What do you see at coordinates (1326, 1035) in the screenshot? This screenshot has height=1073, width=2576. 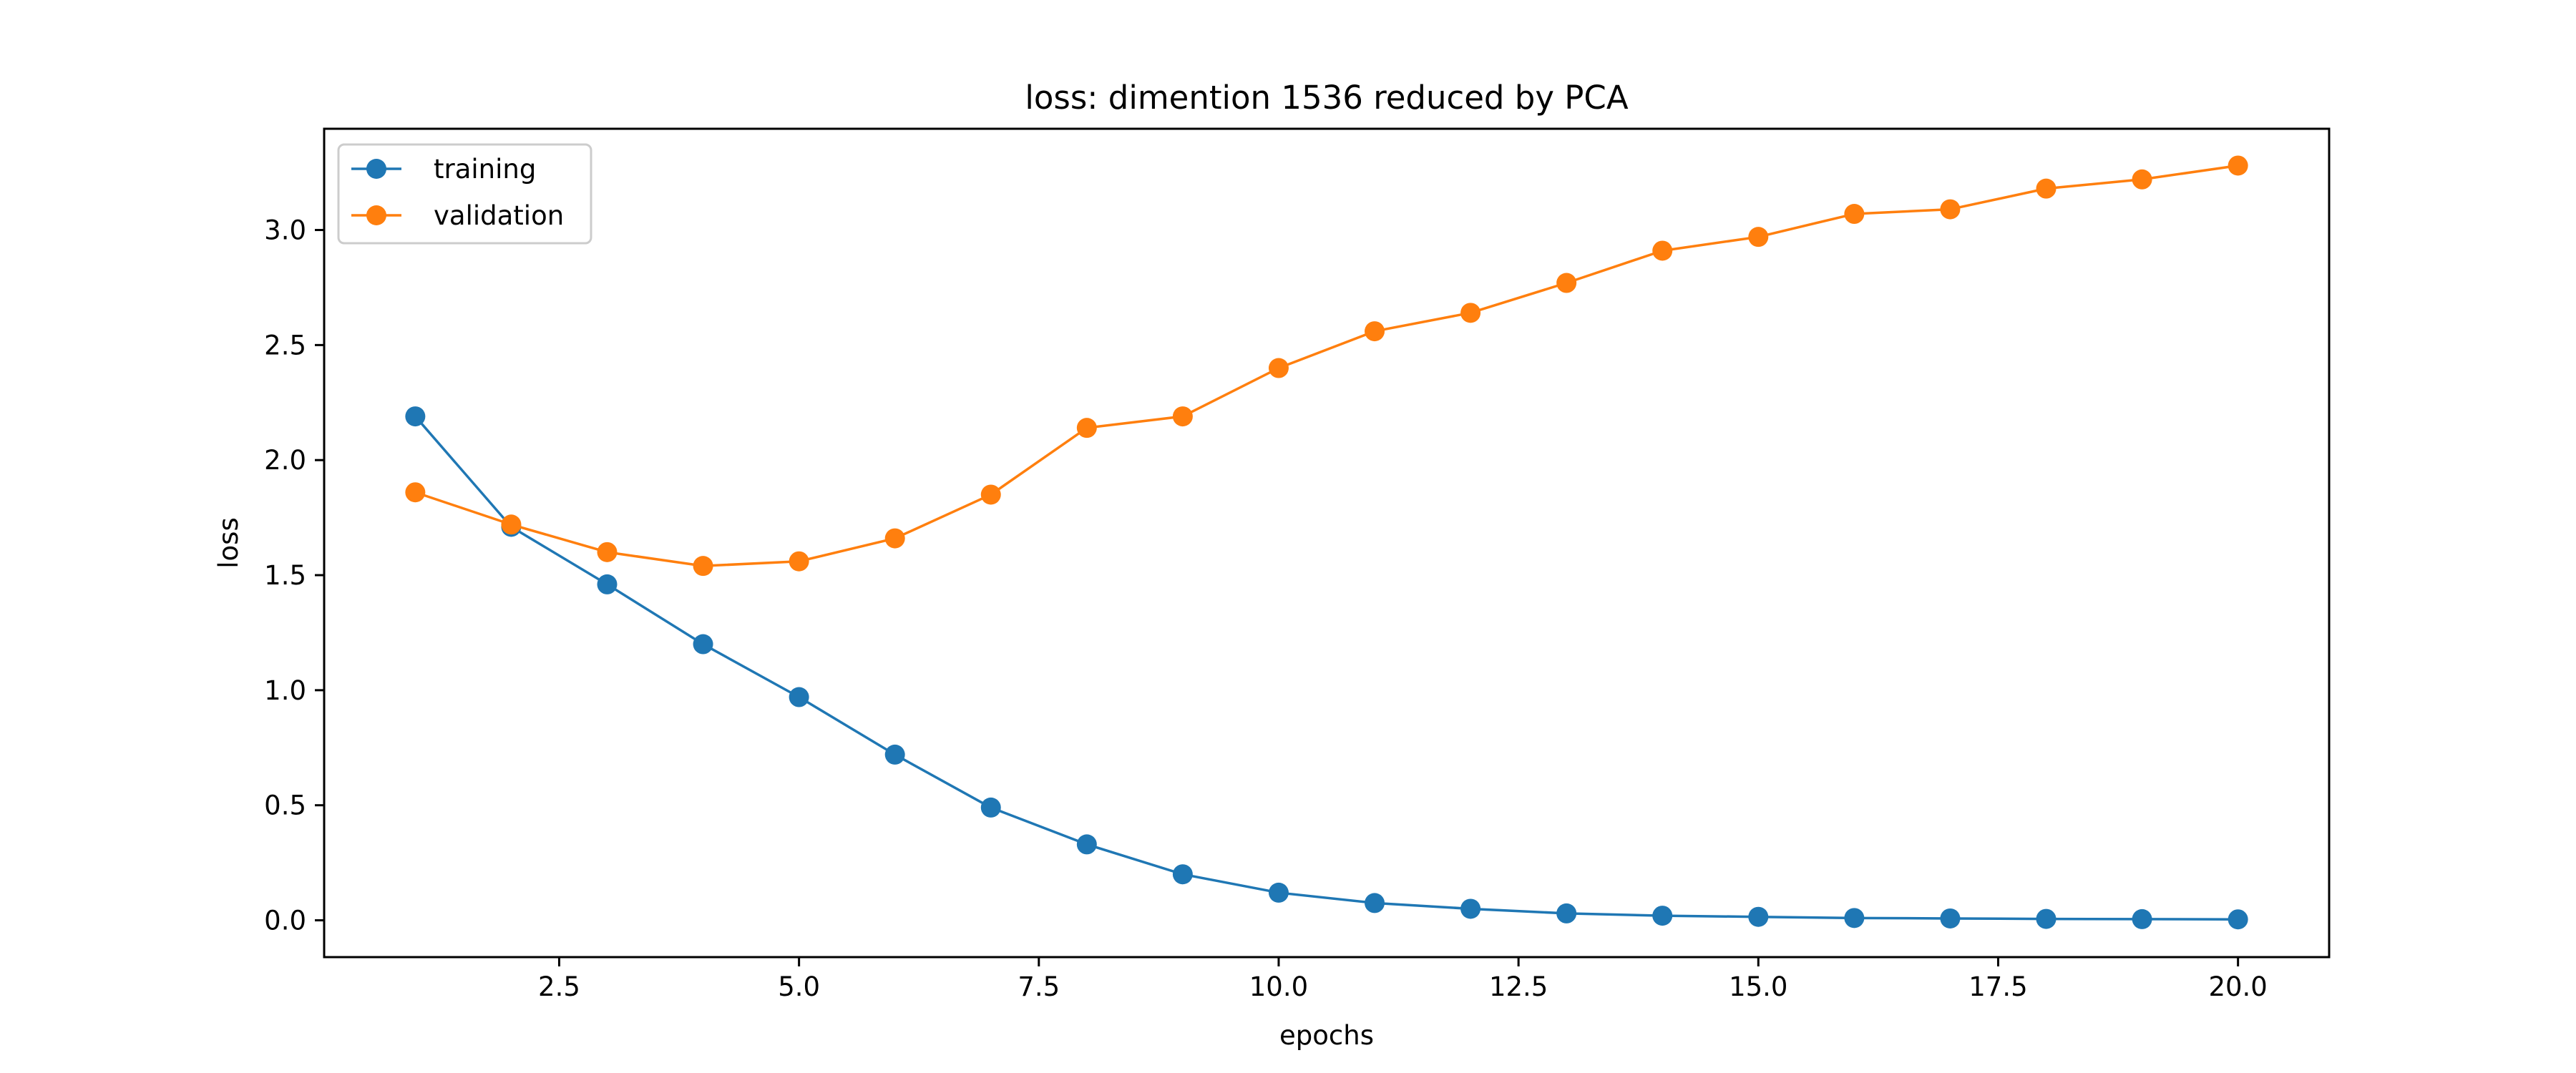 I see `x-axis-label: epochs` at bounding box center [1326, 1035].